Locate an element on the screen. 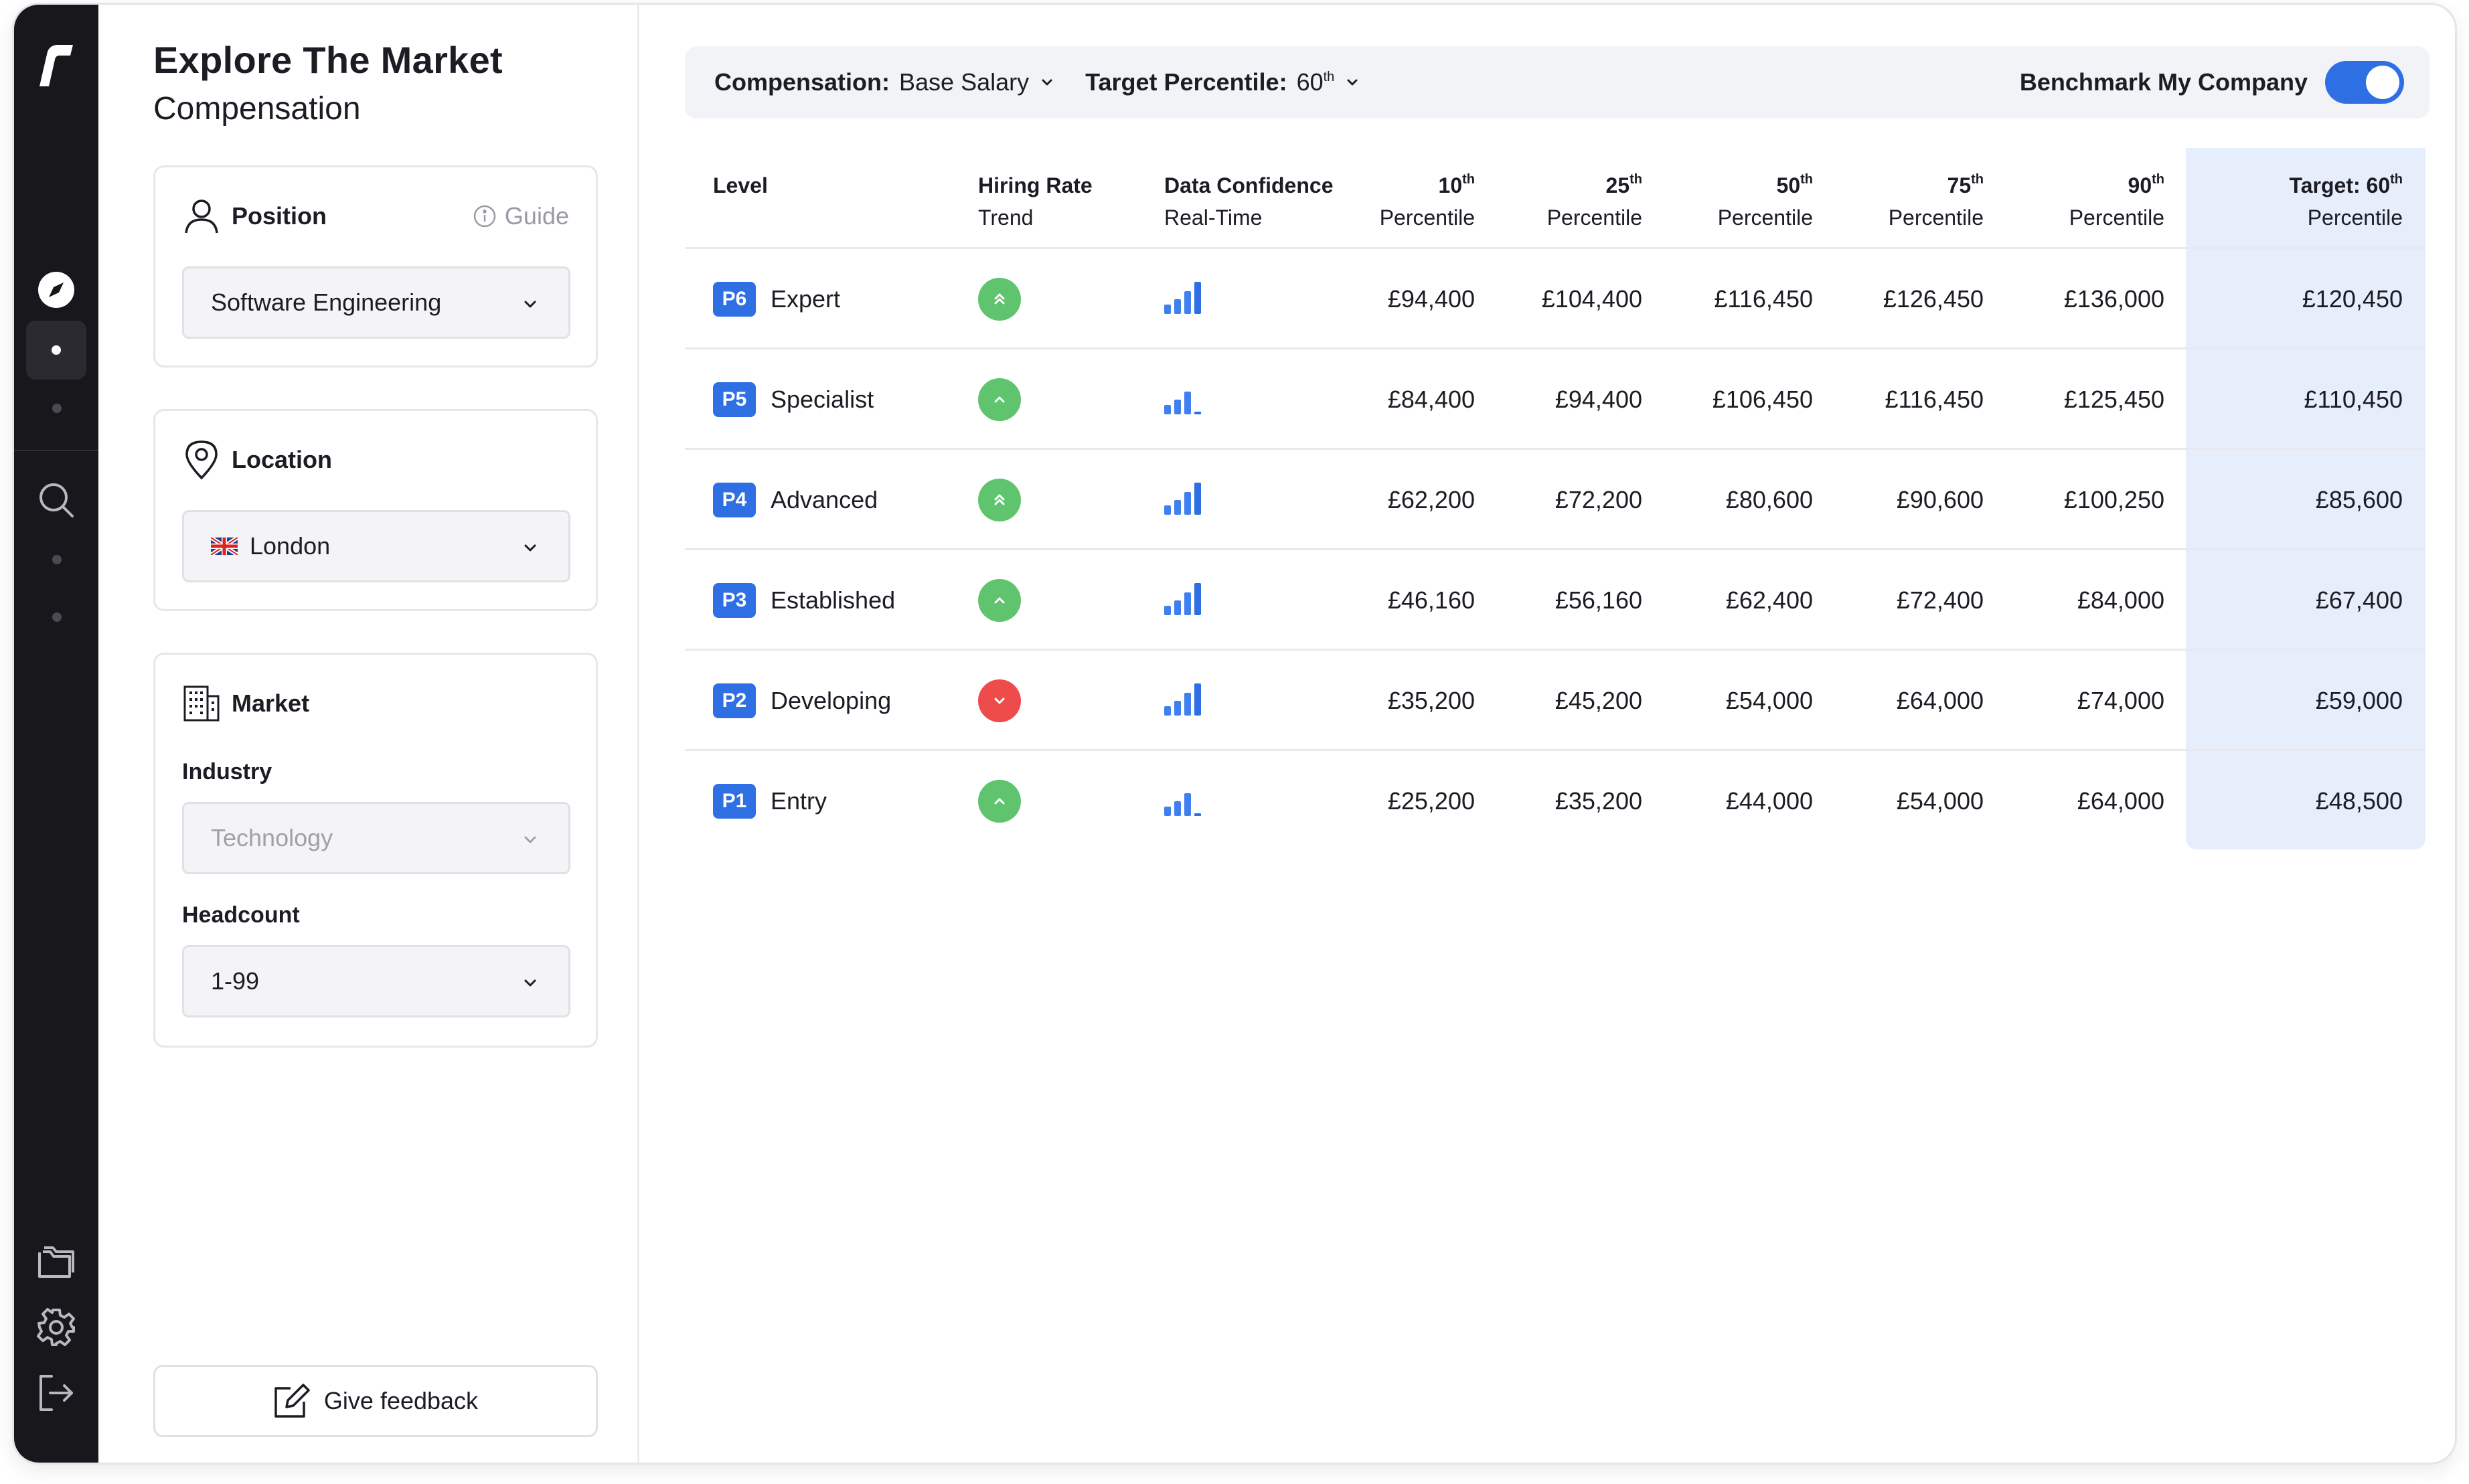 The width and height of the screenshot is (2469, 1484). level-badge: P1 is located at coordinates (734, 802).